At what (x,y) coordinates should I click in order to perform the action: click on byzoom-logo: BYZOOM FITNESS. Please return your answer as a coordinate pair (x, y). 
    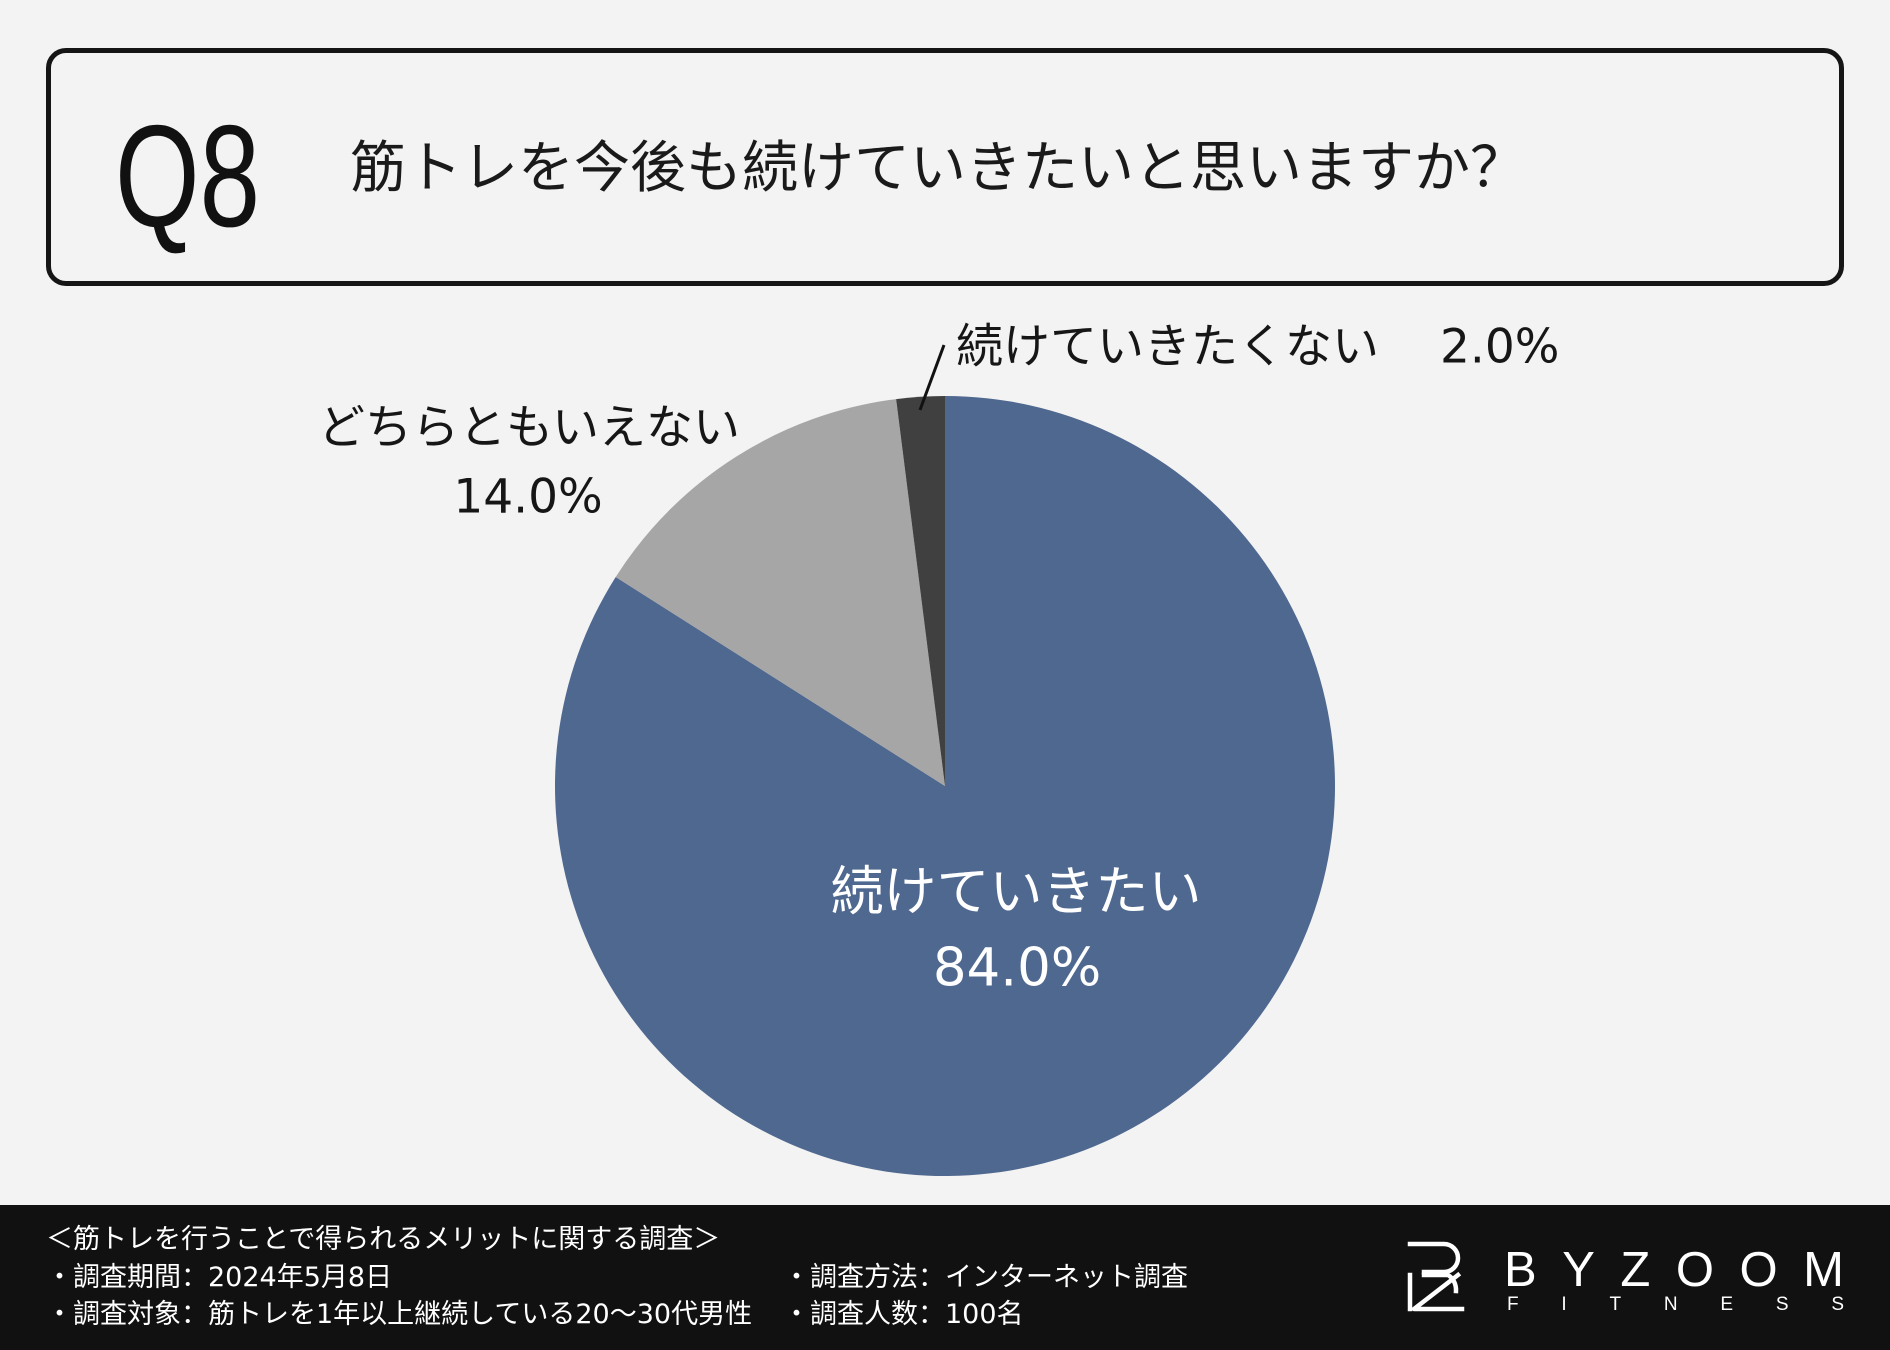
    Looking at the image, I should click on (1625, 1278).